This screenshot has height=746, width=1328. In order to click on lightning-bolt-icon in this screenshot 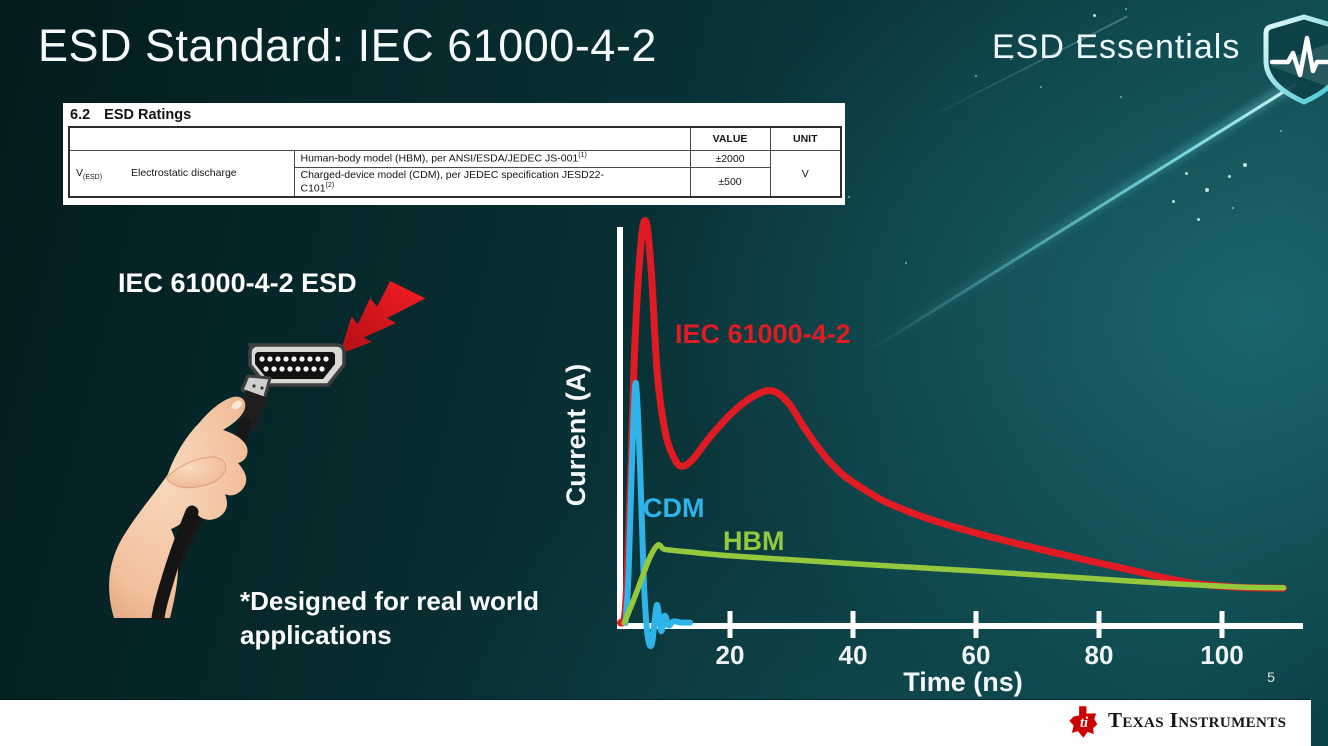, I will do `click(383, 317)`.